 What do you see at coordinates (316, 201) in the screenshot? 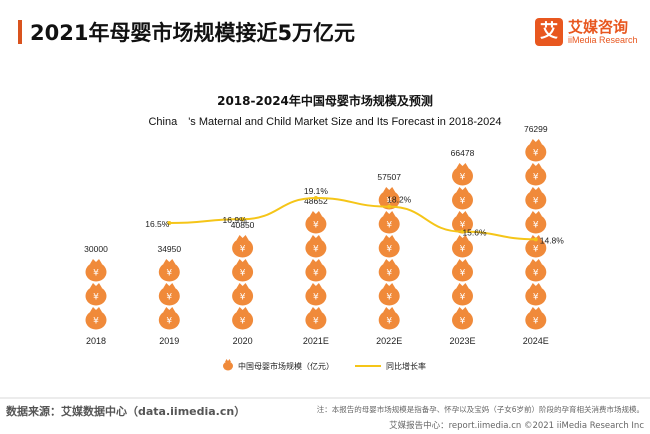
I see `bar-value-label: 48652` at bounding box center [316, 201].